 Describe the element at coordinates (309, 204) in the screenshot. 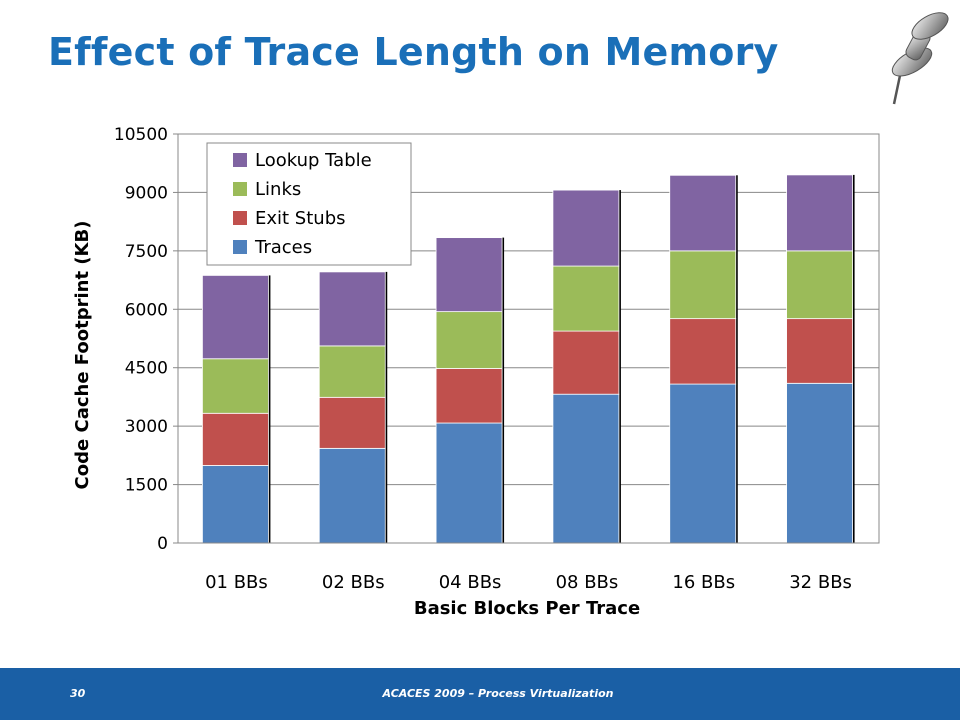

I see `legend: Lookup Table Links Exit Stubs Traces` at that location.